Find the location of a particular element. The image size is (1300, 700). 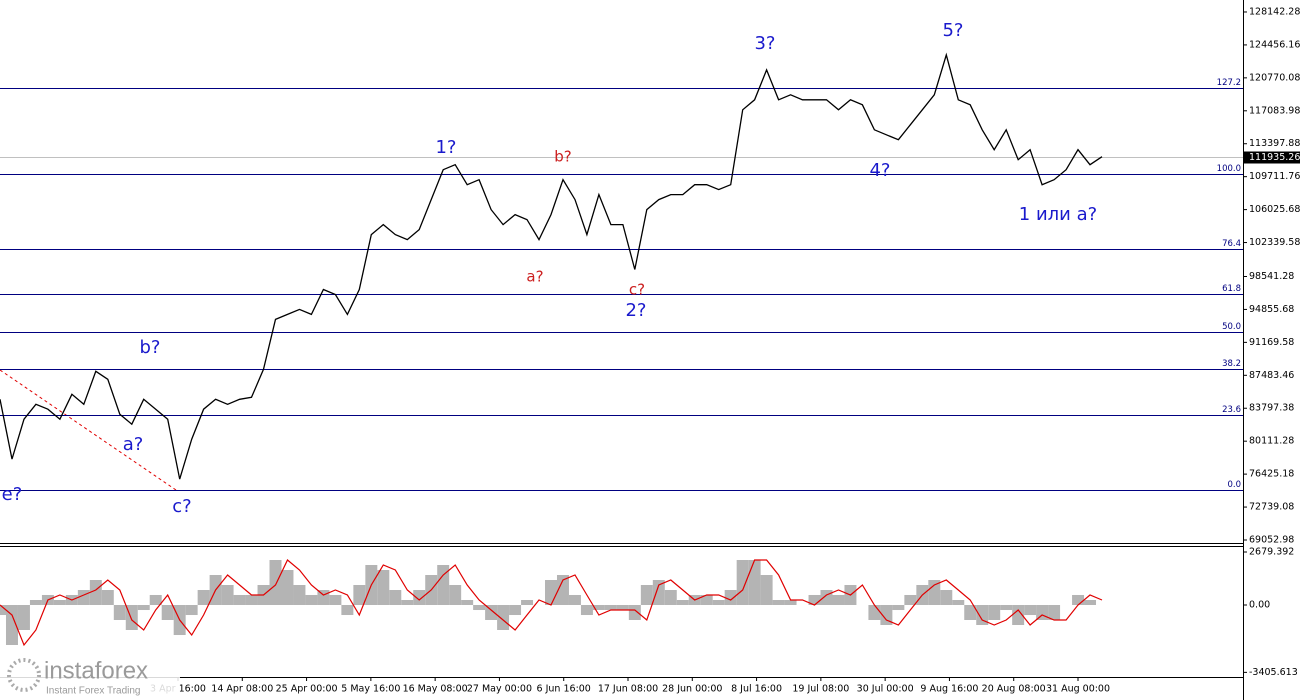

wave-label: 1 или а? is located at coordinates (1058, 214).